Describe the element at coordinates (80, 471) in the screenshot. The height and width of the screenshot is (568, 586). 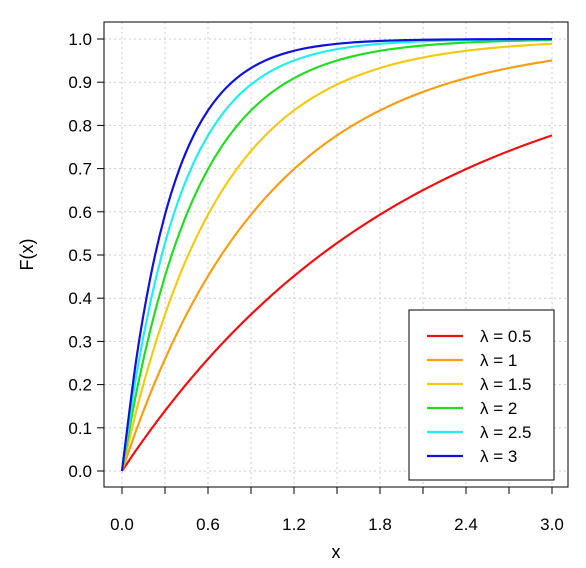
I see `y-tick-label: 0.0` at that location.